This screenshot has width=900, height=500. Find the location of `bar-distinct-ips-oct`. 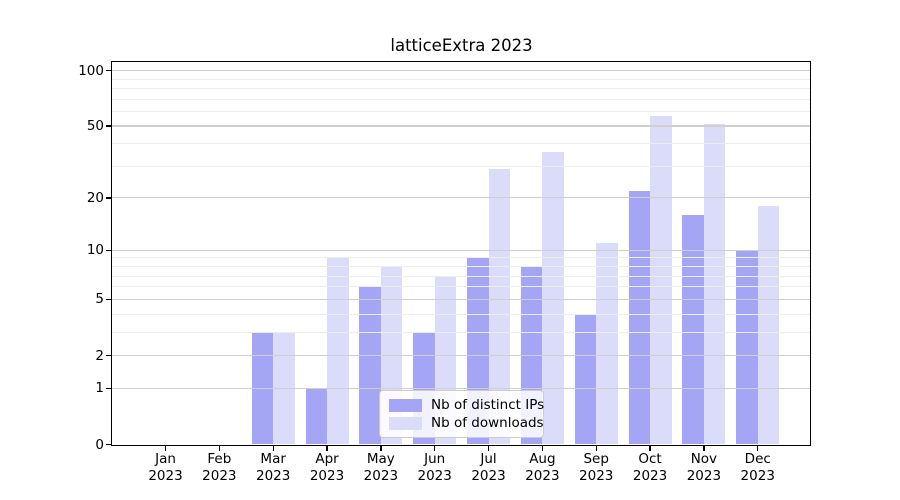

bar-distinct-ips-oct is located at coordinates (639, 317).